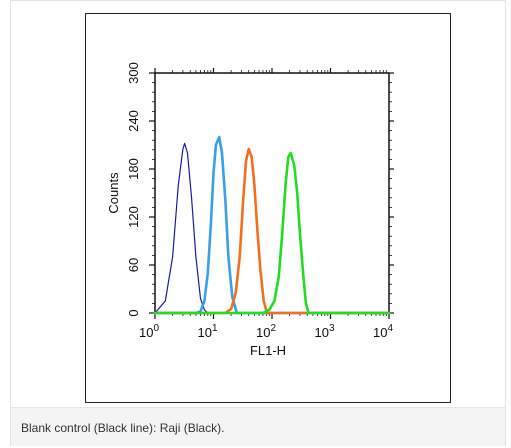 This screenshot has width=511, height=448. I want to click on y-tick-label: 180, so click(133, 169).